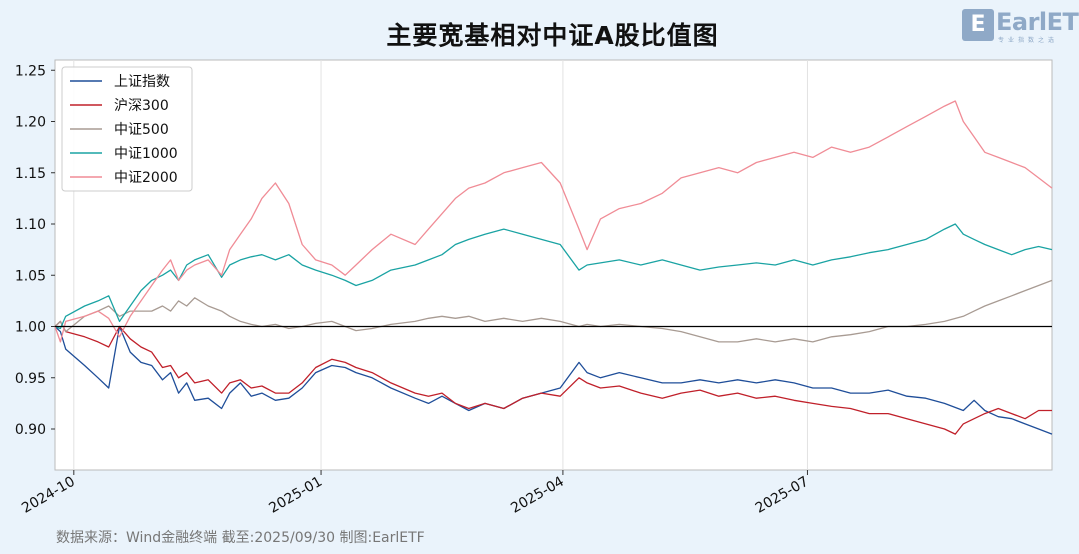  Describe the element at coordinates (30, 123) in the screenshot. I see `y-tick-label: 1.20` at that location.